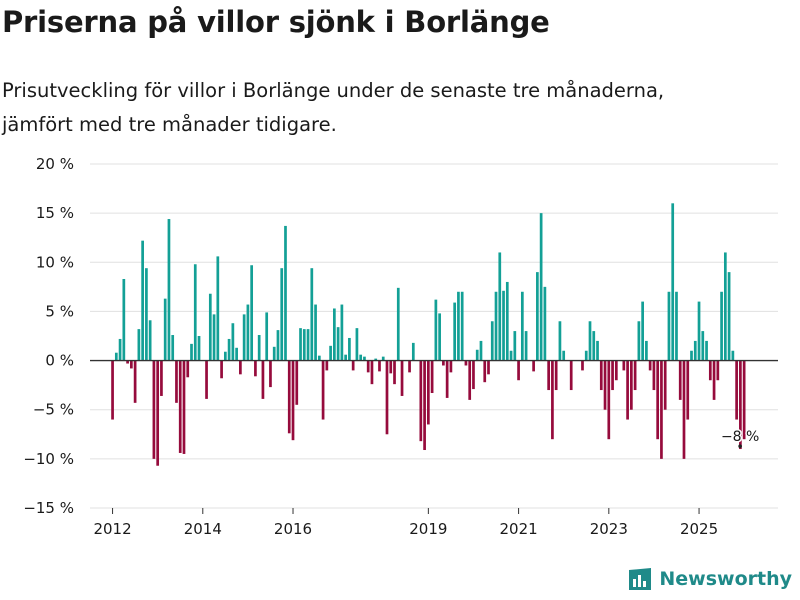 The height and width of the screenshot is (600, 800). What do you see at coordinates (112, 529) in the screenshot?
I see `x-tick-label: 2012` at bounding box center [112, 529].